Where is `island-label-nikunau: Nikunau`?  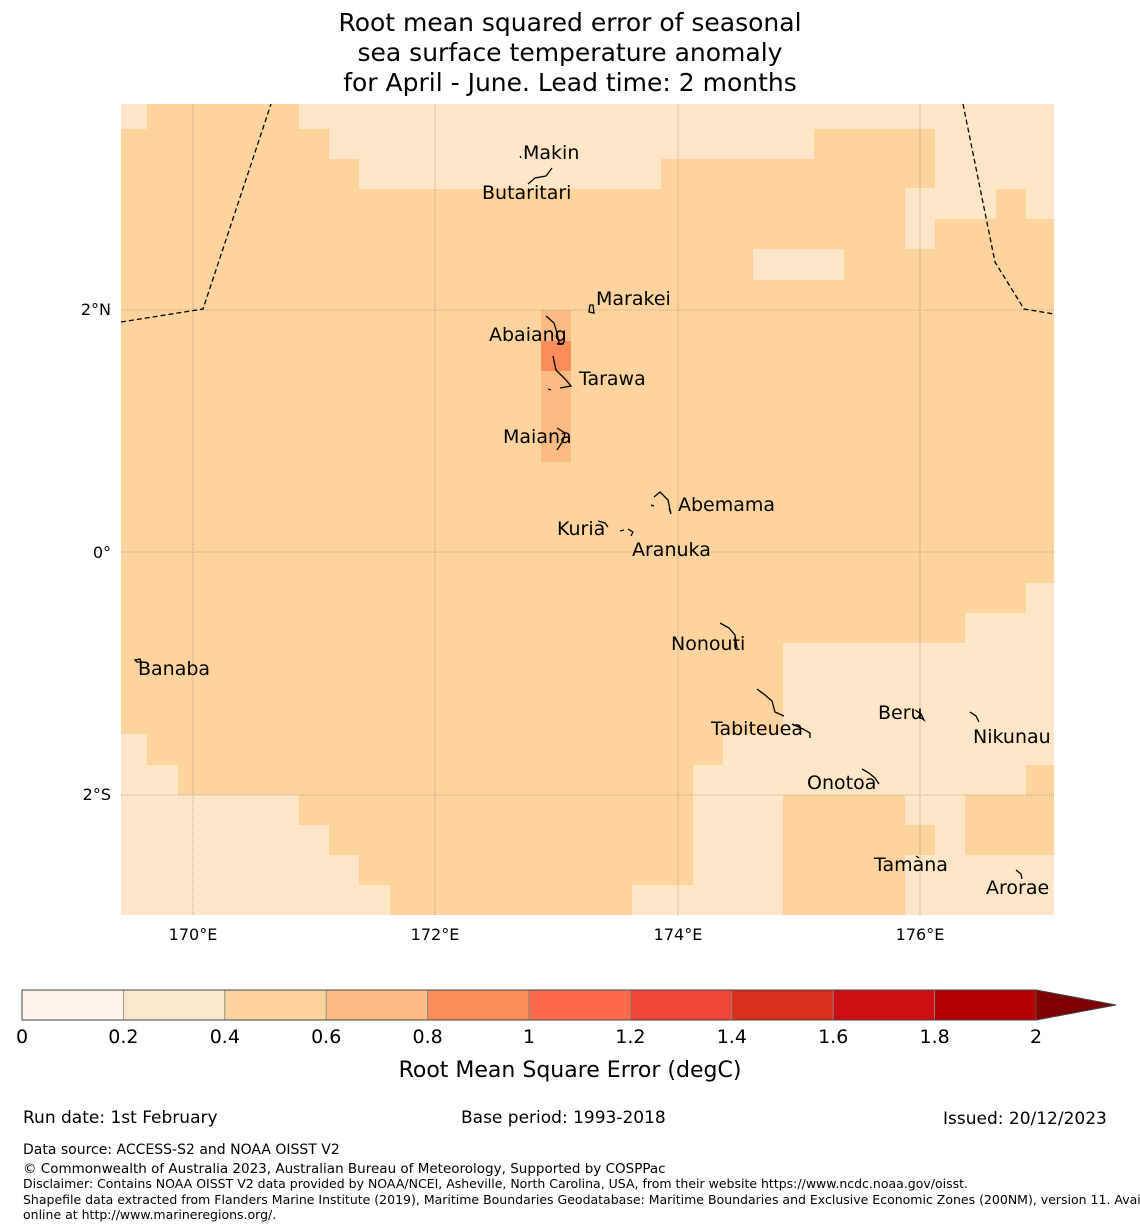
island-label-nikunau: Nikunau is located at coordinates (1012, 737).